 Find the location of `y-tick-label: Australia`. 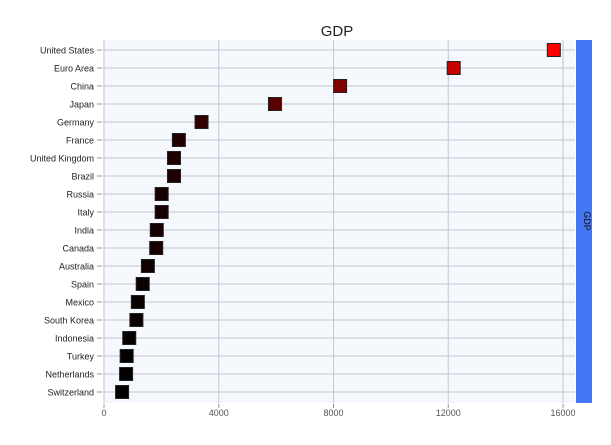

y-tick-label: Australia is located at coordinates (76, 267).